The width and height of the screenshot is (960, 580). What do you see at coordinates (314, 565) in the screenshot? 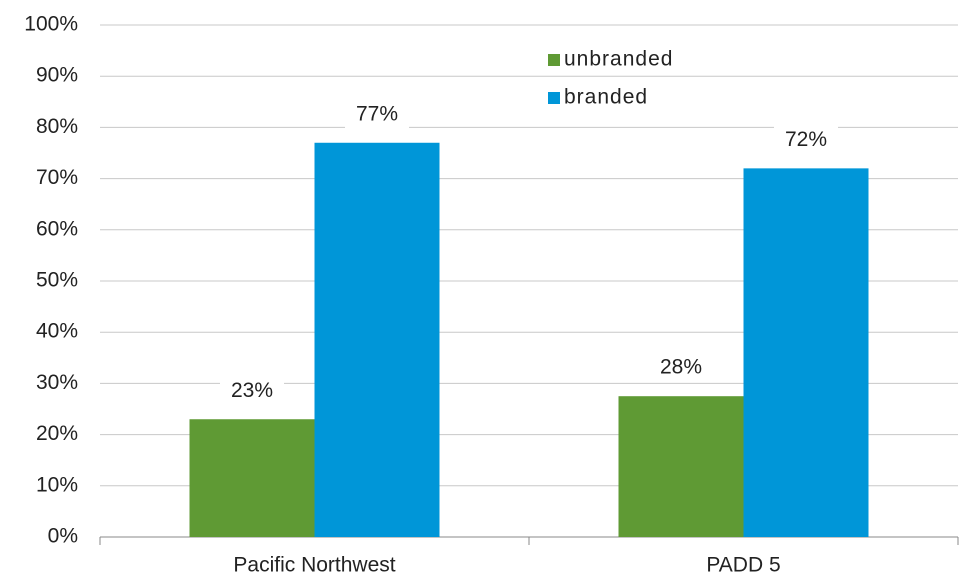
I see `x-tick-label: Pacific Northwest` at bounding box center [314, 565].